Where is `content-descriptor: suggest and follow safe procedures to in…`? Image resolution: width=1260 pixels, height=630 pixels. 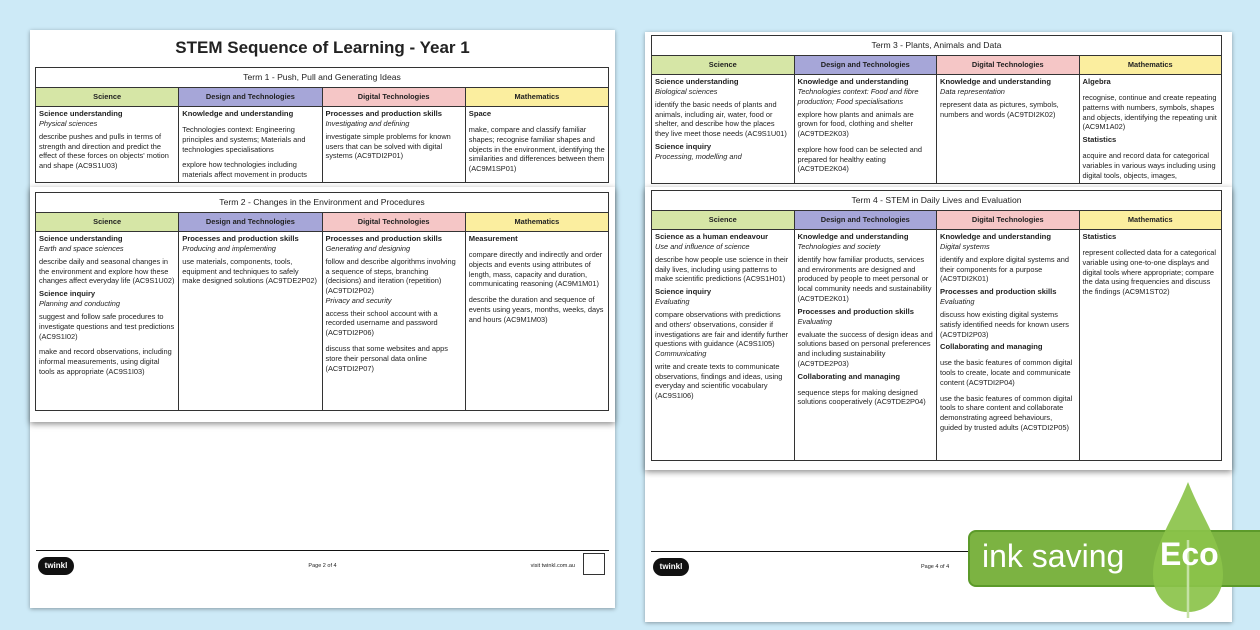
content-descriptor: suggest and follow safe procedures to in… is located at coordinates (107, 326).